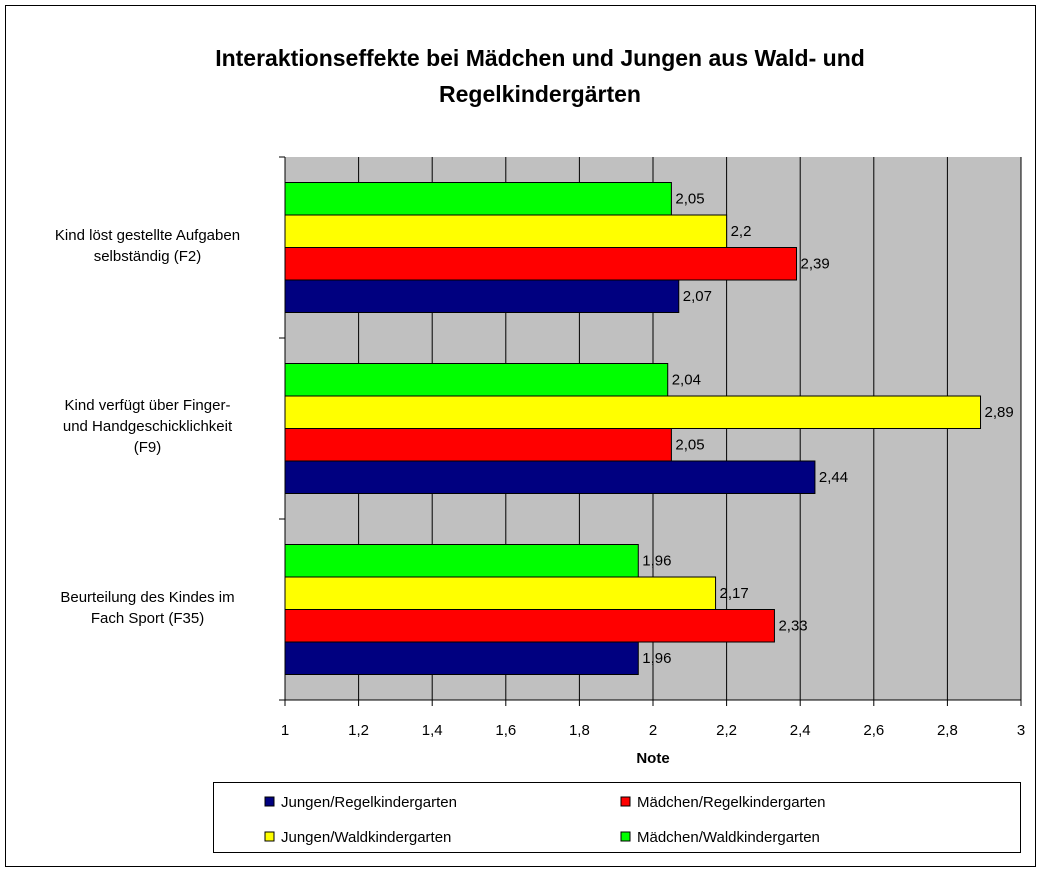 This screenshot has height=872, width=1041. What do you see at coordinates (999, 412) in the screenshot?
I see `value-label: 2,89` at bounding box center [999, 412].